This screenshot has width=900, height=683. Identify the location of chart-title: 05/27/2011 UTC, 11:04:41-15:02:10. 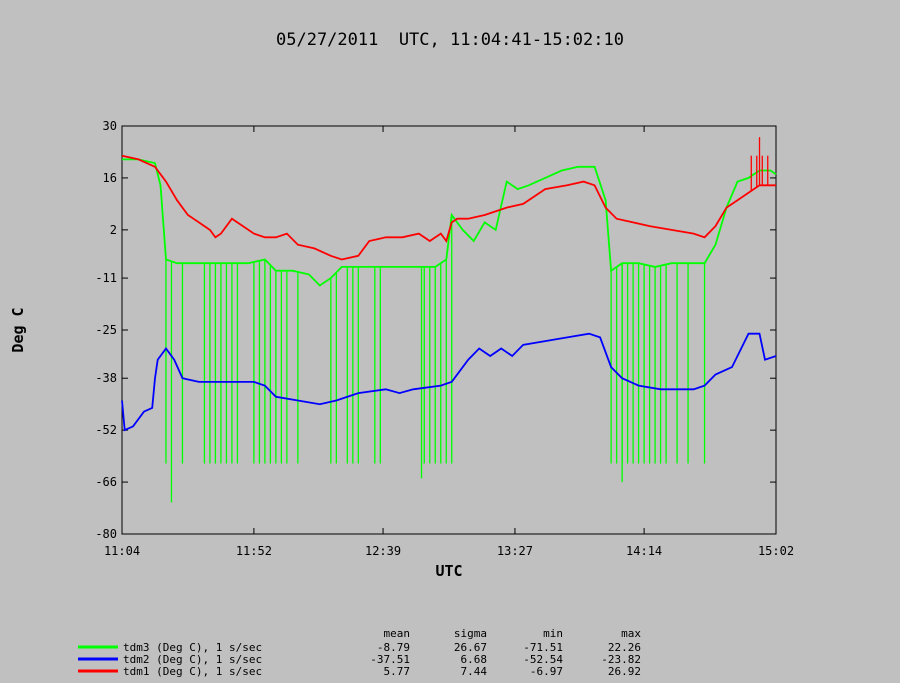
(450, 40).